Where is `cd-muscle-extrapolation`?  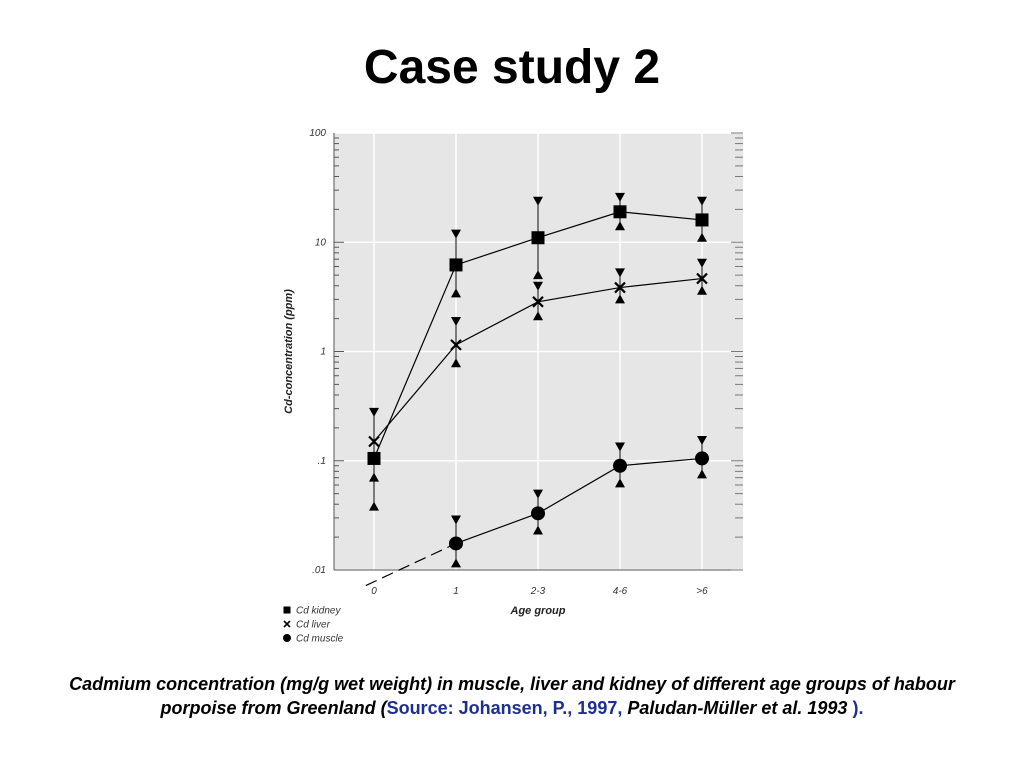
cd-muscle-extrapolation is located at coordinates (411, 564).